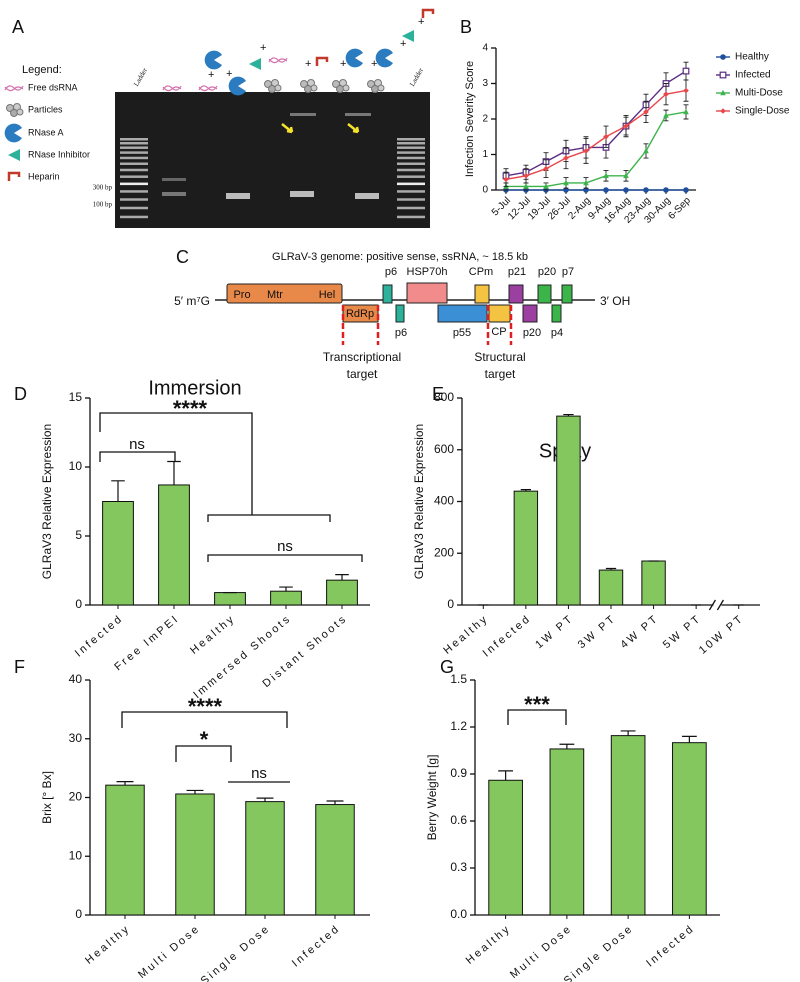 This screenshot has width=800, height=982. What do you see at coordinates (103, 188) in the screenshot?
I see `size-label: 300 bp` at bounding box center [103, 188].